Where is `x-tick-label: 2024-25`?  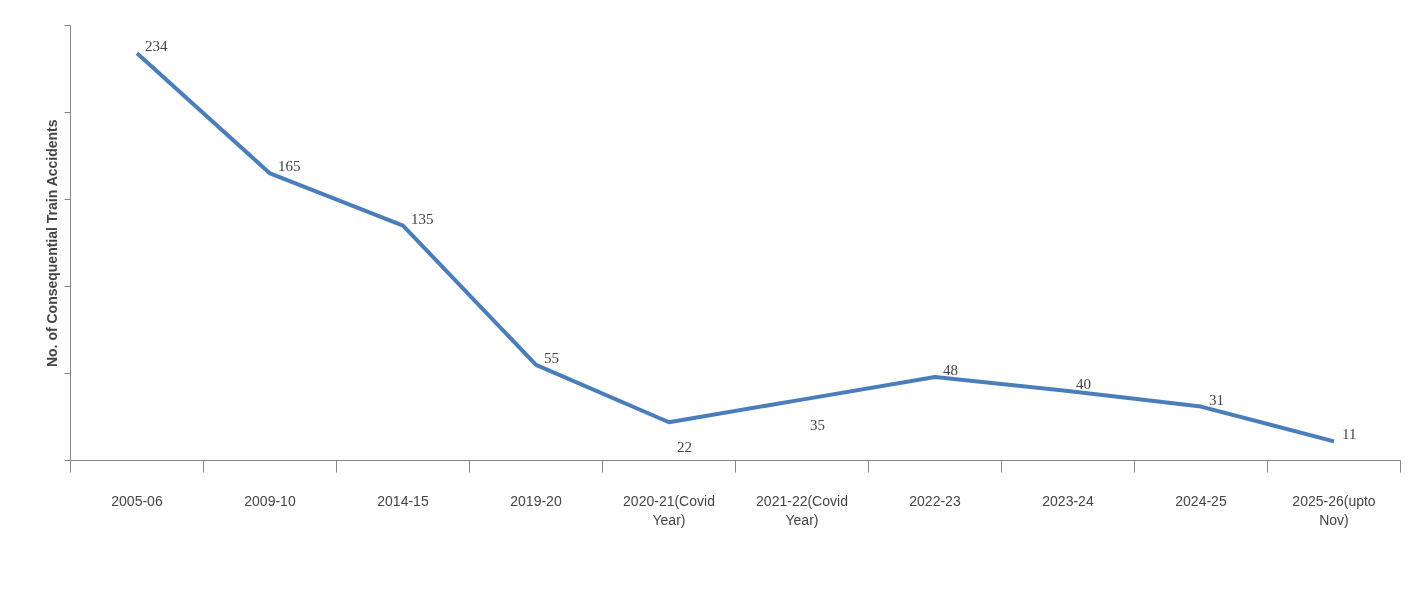 x-tick-label: 2024-25 is located at coordinates (1201, 500).